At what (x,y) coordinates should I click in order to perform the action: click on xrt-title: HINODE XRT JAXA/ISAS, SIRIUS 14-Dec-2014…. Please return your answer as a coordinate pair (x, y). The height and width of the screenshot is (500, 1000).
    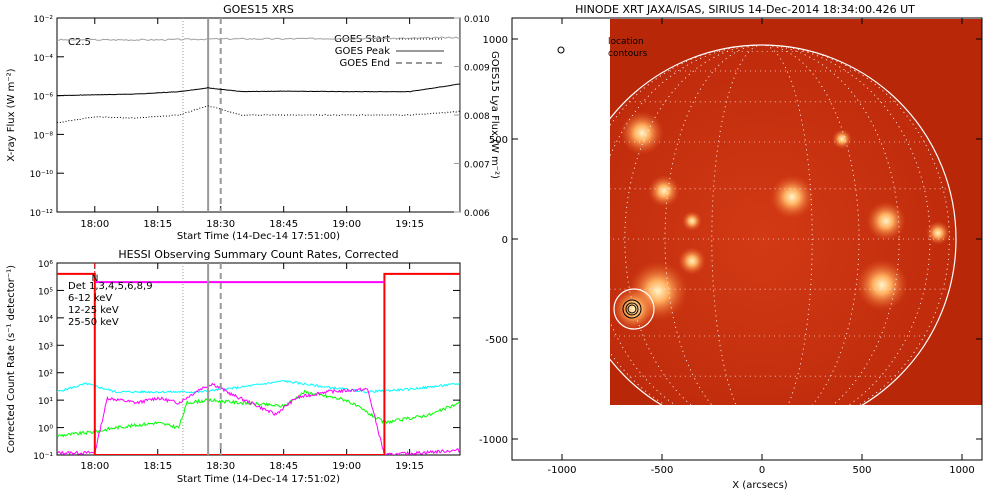
    Looking at the image, I should click on (745, 9).